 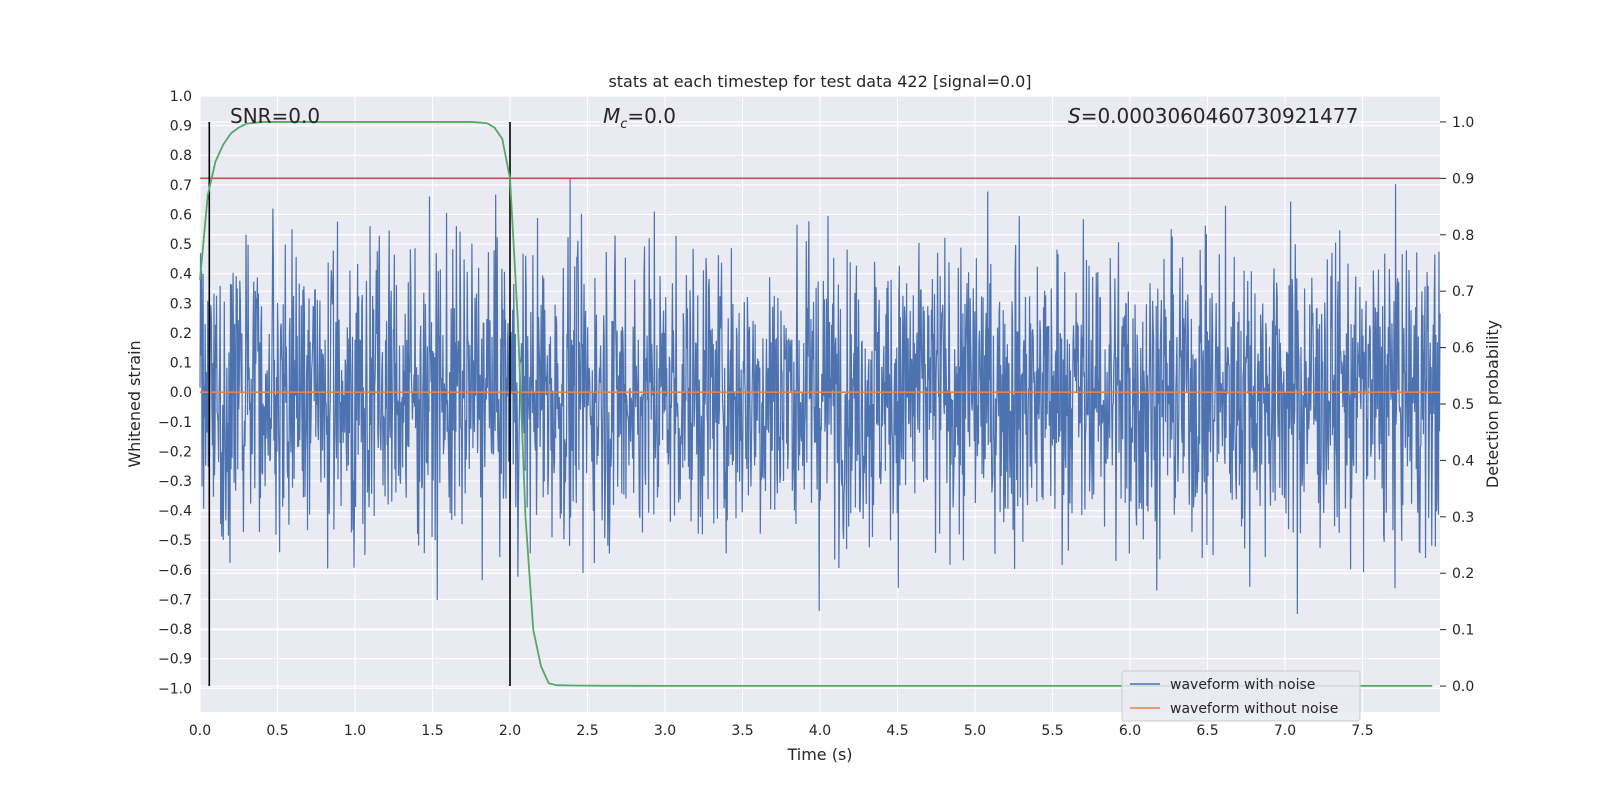 I want to click on y-tick-label: −0.6, so click(x=175, y=571).